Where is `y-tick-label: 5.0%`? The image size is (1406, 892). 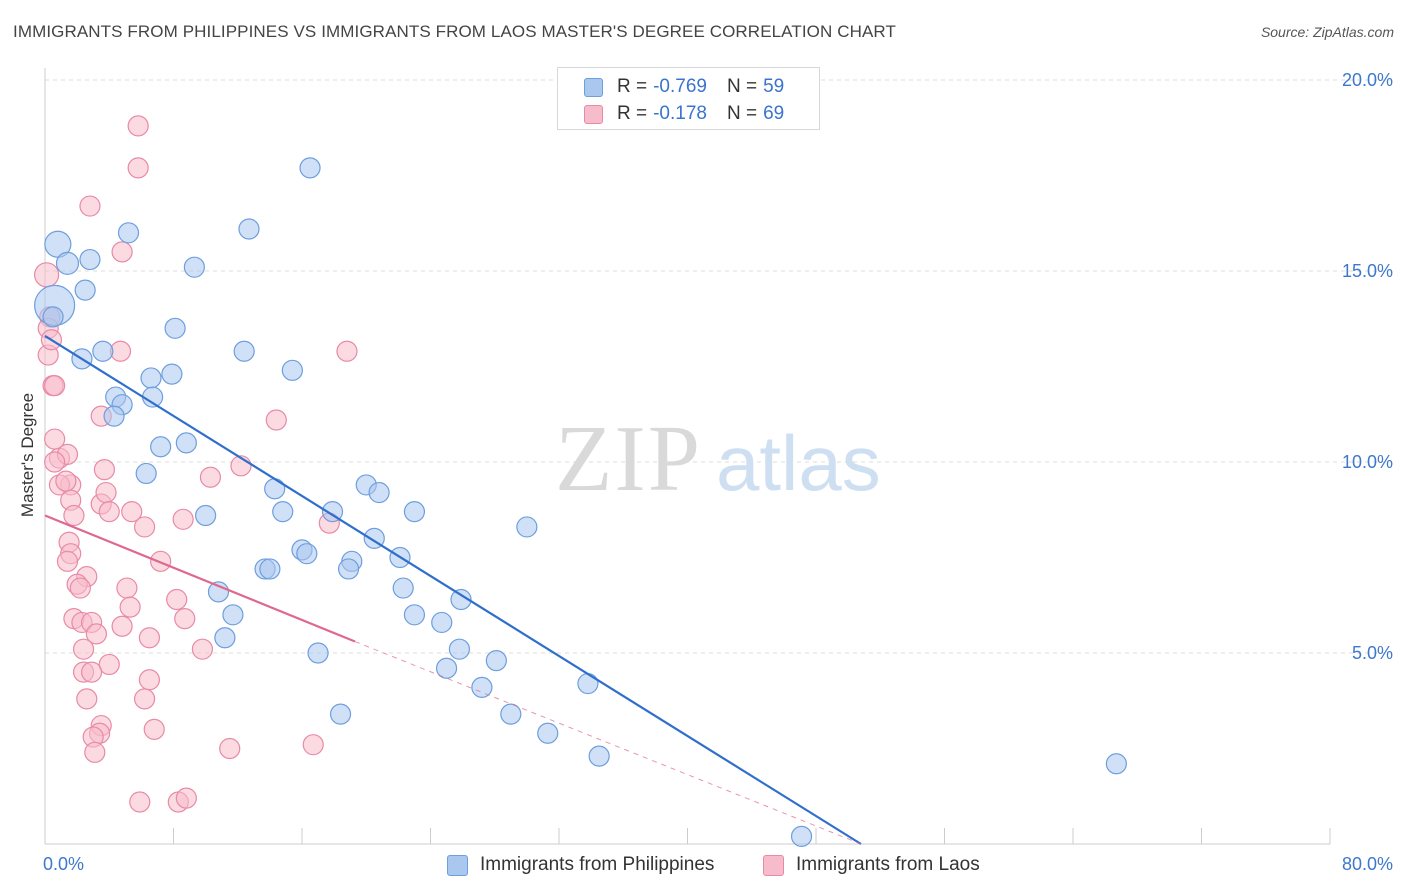 y-tick-label: 5.0% is located at coordinates (1372, 653).